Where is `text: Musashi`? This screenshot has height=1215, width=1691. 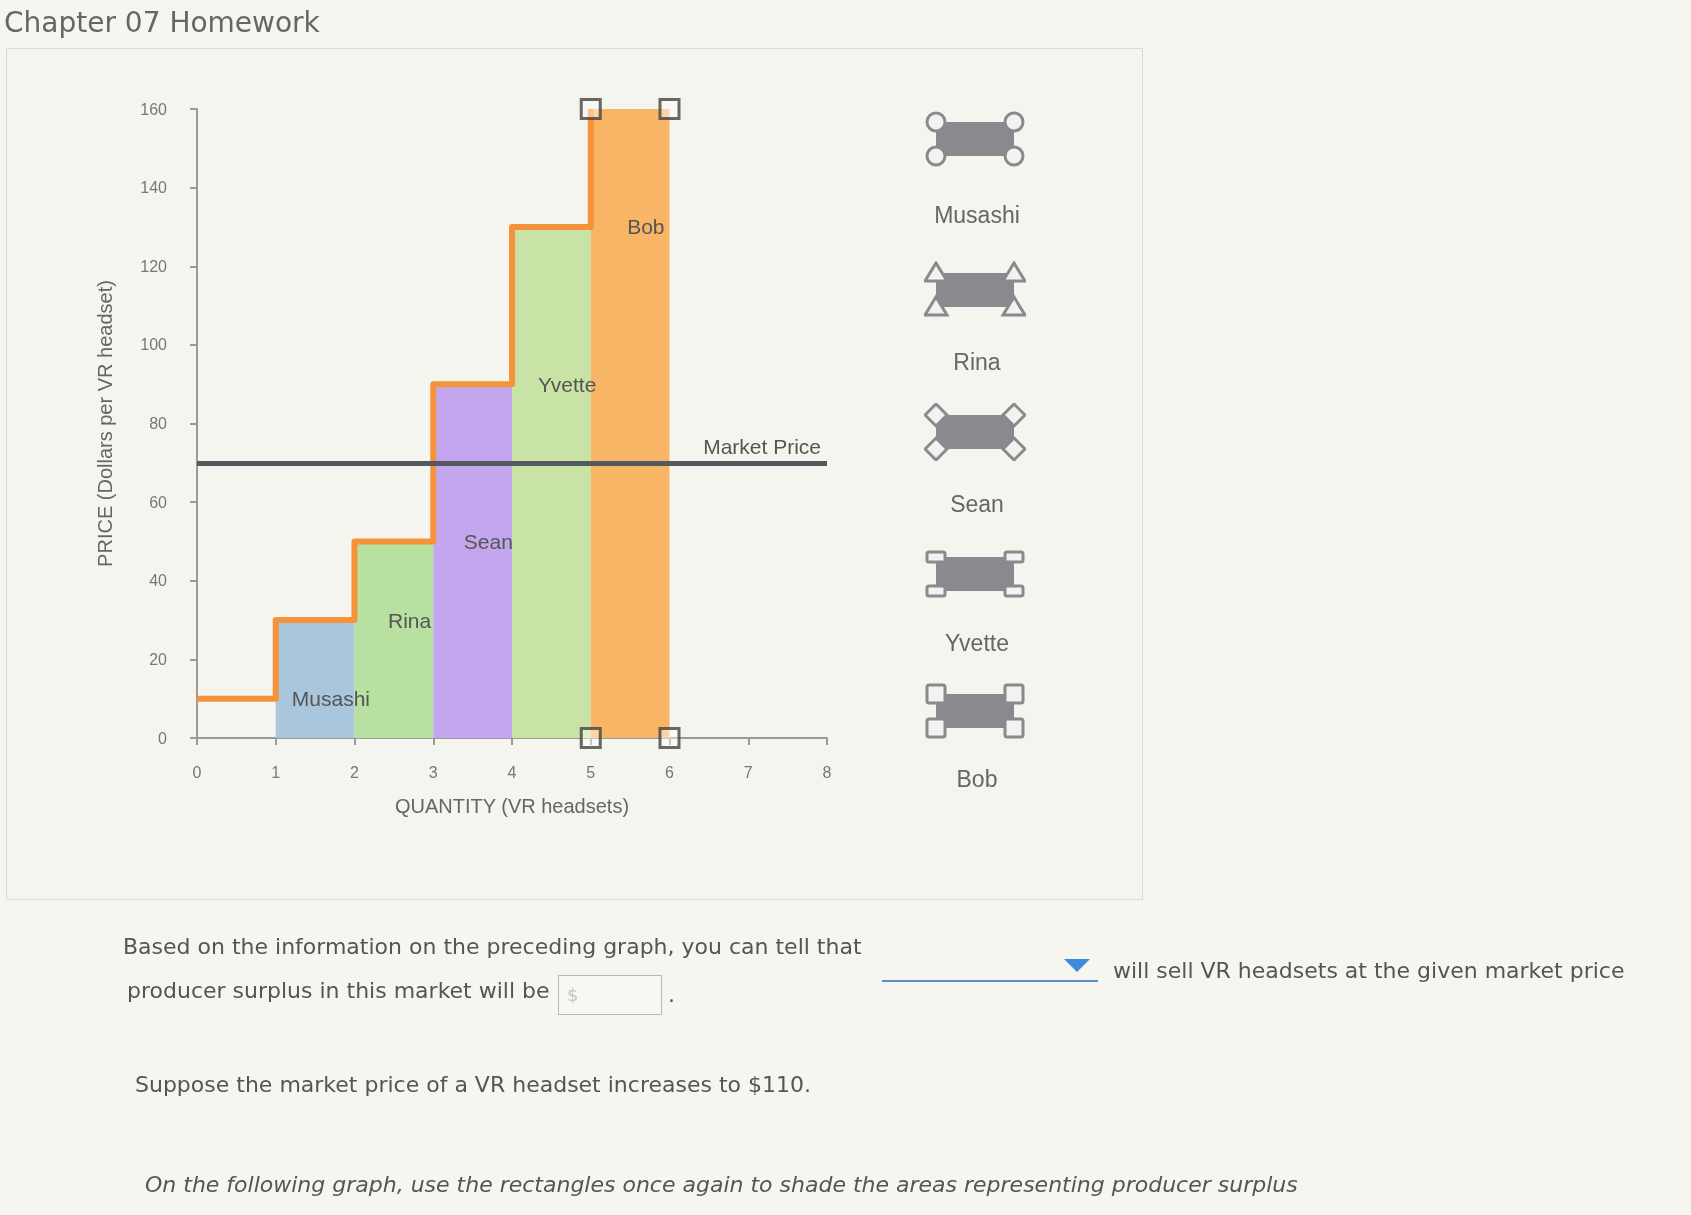
text: Musashi is located at coordinates (977, 215).